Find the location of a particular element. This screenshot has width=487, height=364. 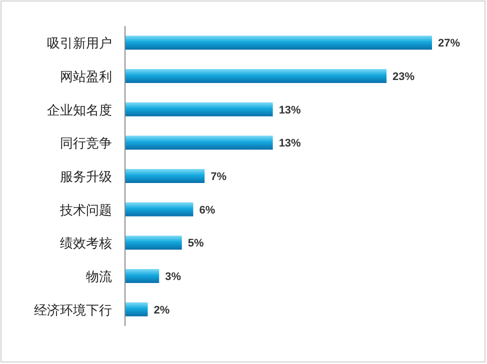

data-label: 6% is located at coordinates (207, 210).